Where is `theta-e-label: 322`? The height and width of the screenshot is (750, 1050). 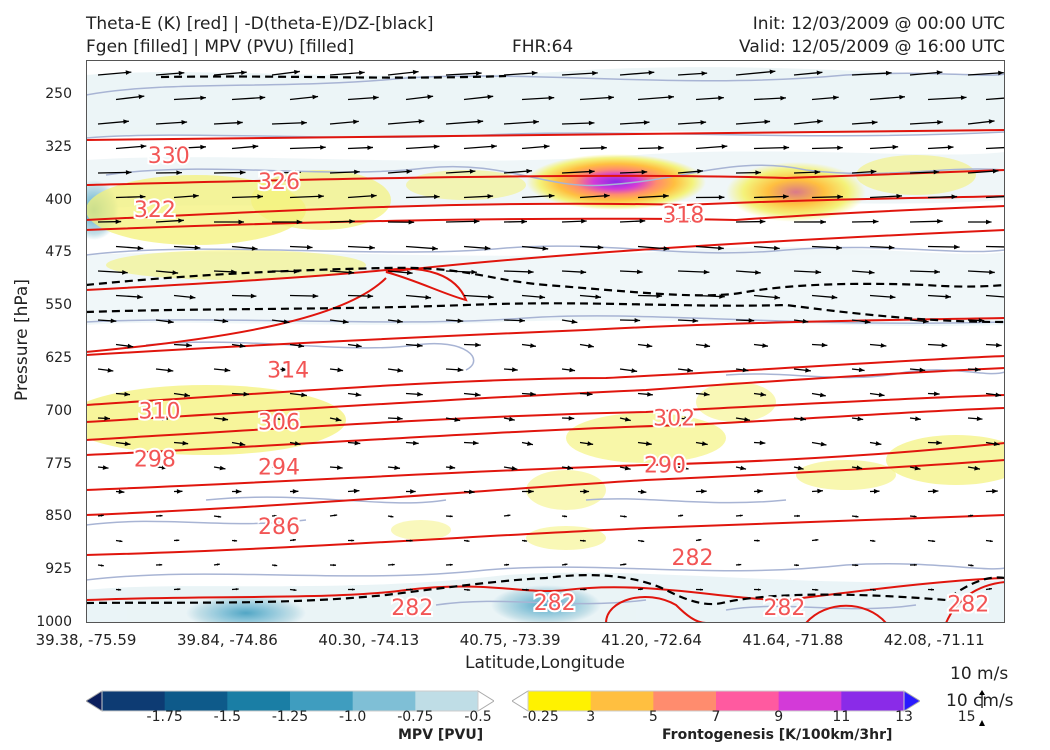
theta-e-label: 322 is located at coordinates (155, 210).